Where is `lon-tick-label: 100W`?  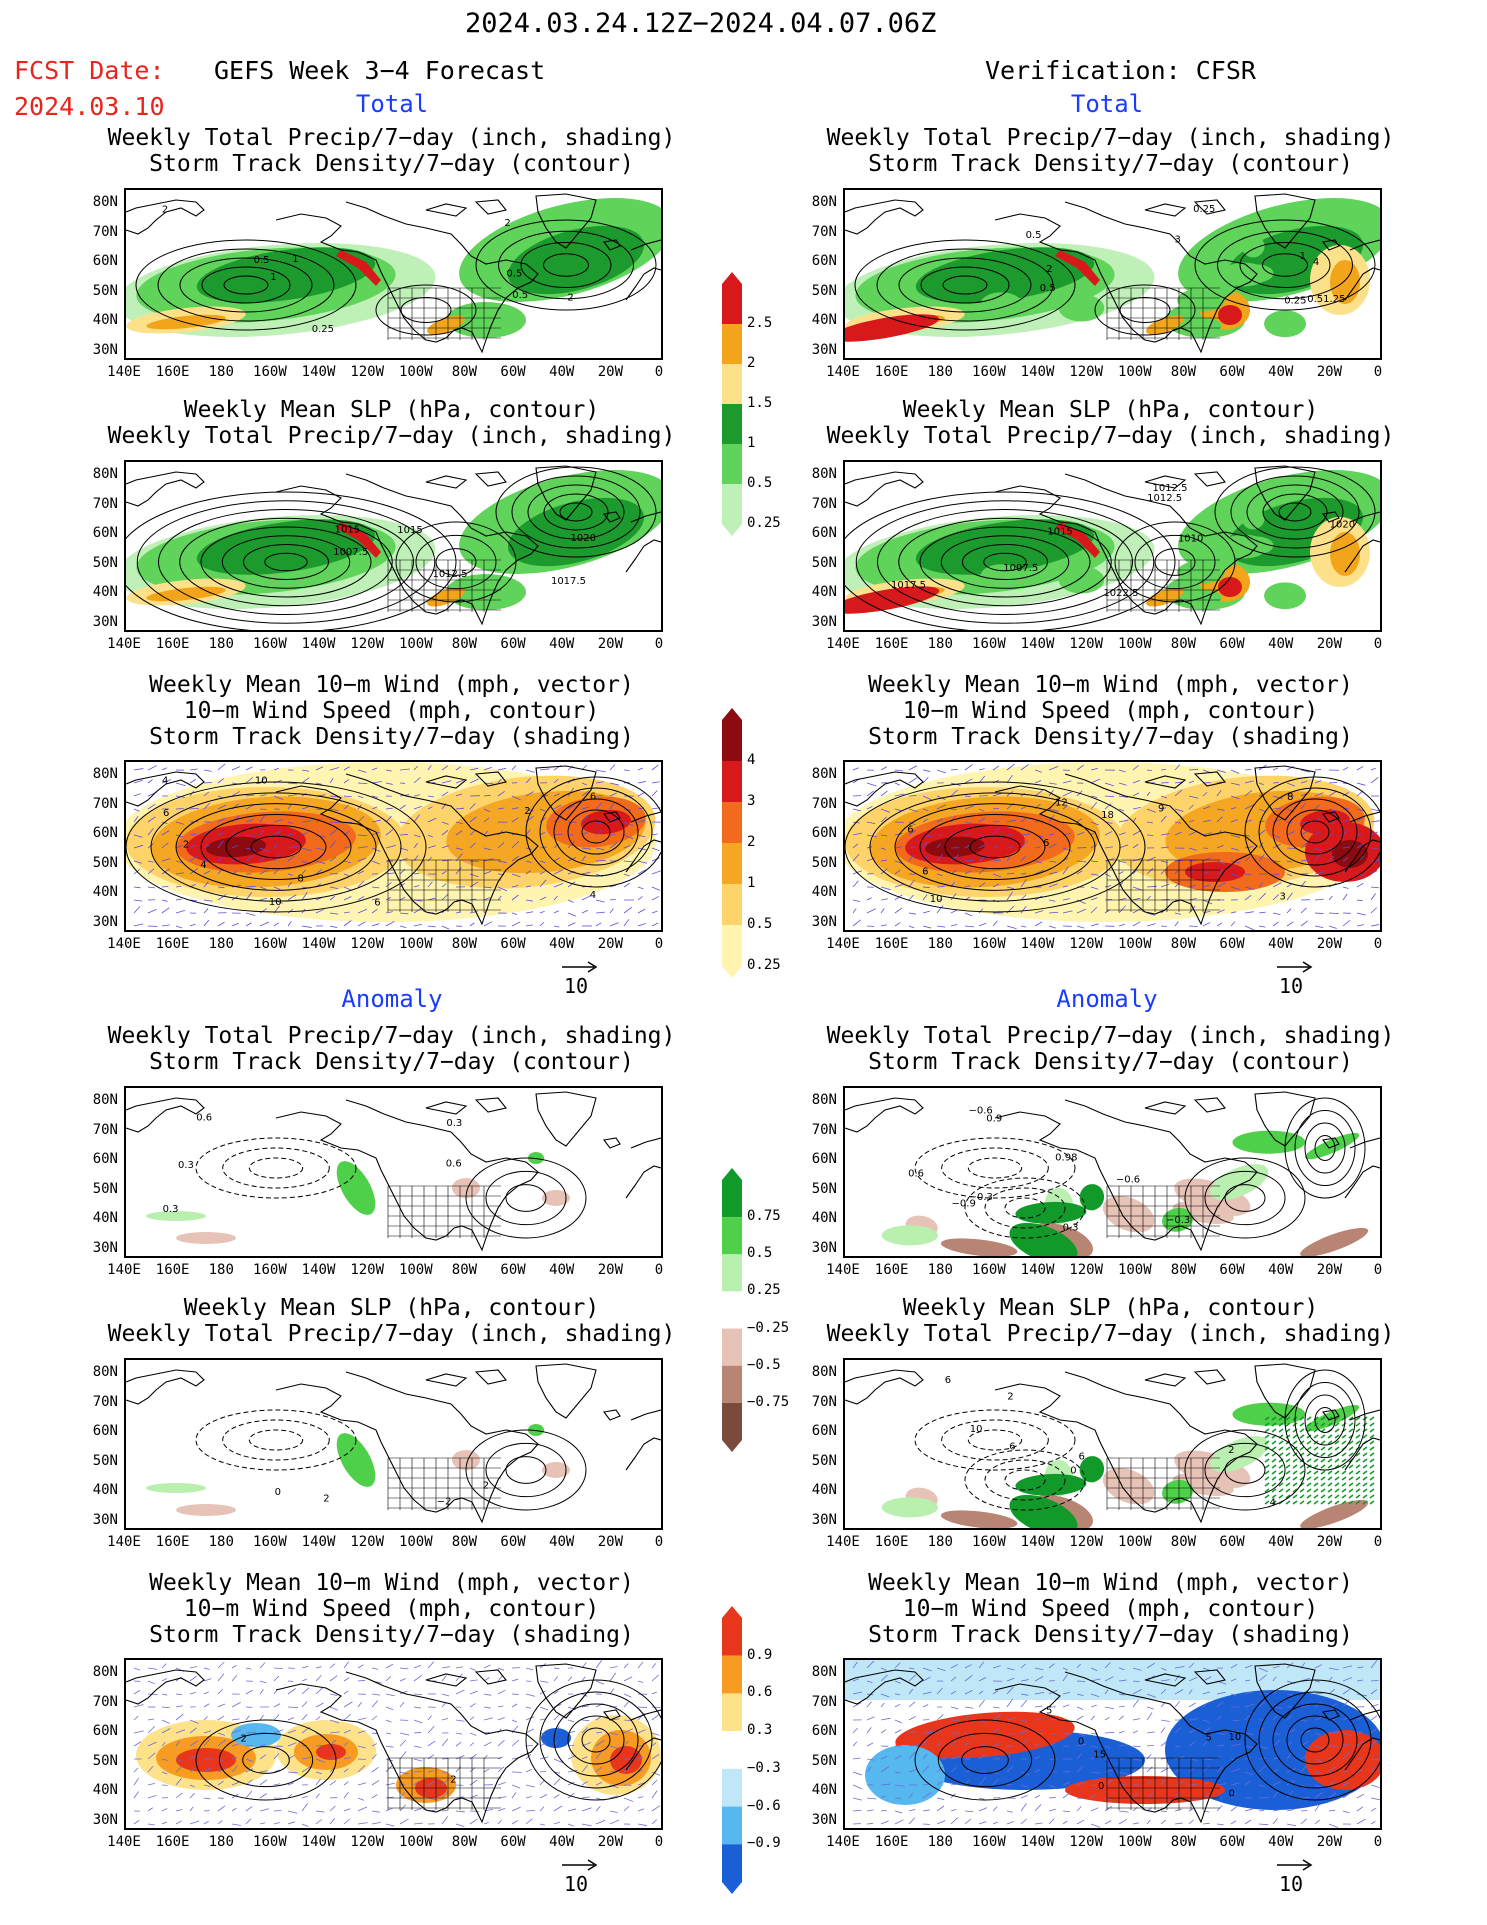
lon-tick-label: 100W is located at coordinates (415, 1542).